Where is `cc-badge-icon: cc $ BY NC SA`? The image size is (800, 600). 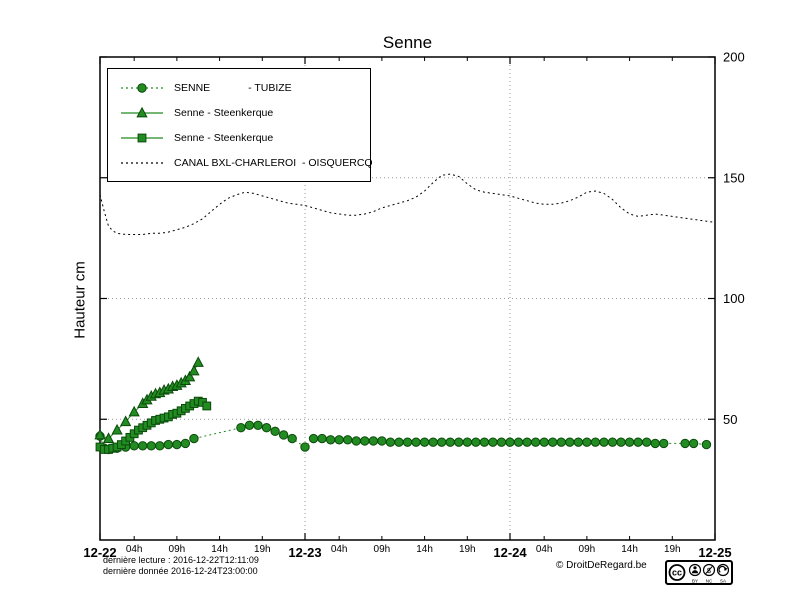
cc-badge-icon: cc $ BY NC SA is located at coordinates (699, 572).